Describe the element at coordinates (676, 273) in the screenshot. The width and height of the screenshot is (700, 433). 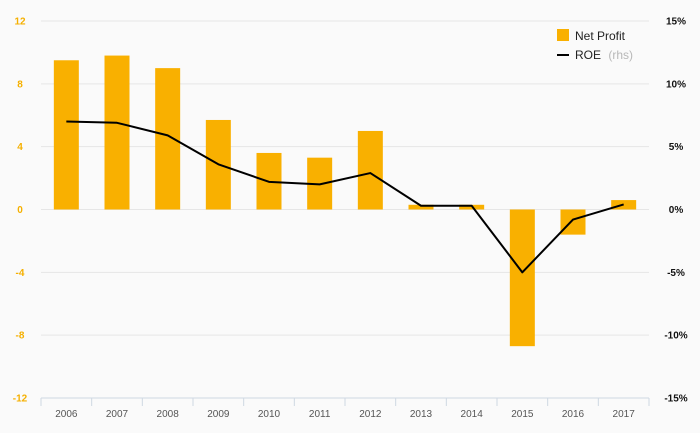
I see `right-tick-label: -5%` at that location.